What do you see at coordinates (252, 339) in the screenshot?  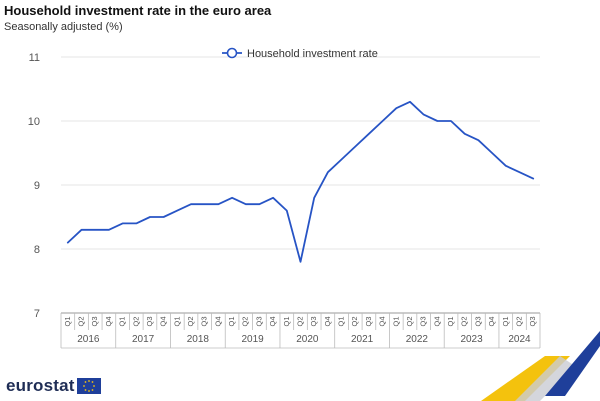 I see `x-tick-label-year: 2019` at bounding box center [252, 339].